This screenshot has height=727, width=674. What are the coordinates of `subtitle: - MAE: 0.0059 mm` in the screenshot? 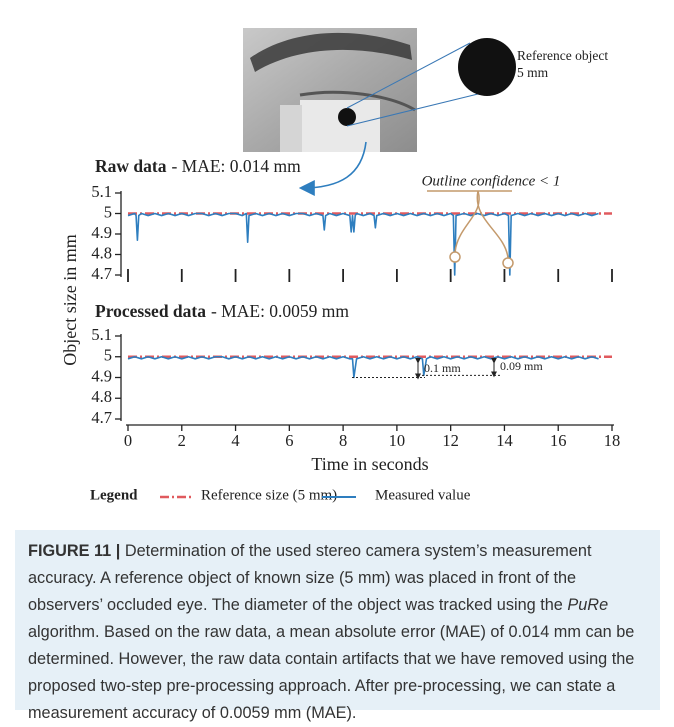 It's located at (280, 311).